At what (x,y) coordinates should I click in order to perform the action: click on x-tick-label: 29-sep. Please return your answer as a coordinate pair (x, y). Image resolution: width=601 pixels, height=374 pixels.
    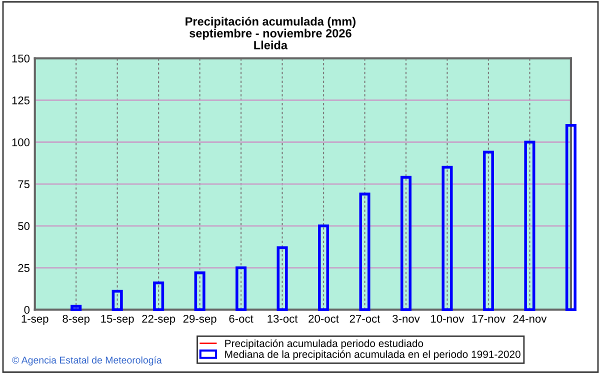
    Looking at the image, I should click on (199, 319).